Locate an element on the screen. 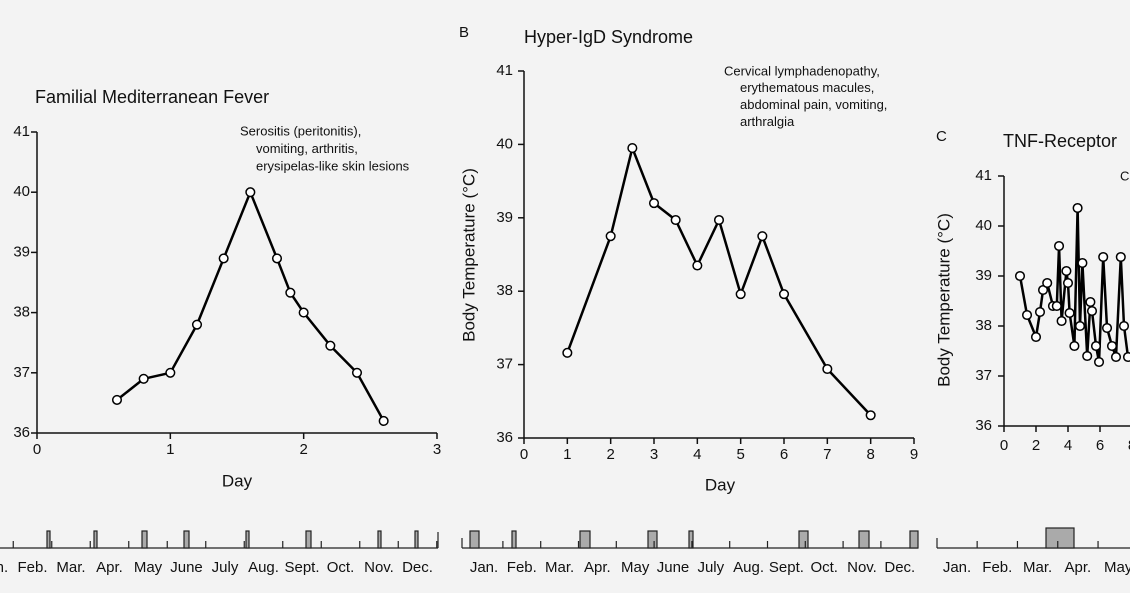  timeline-c is located at coordinates (1033, 538).